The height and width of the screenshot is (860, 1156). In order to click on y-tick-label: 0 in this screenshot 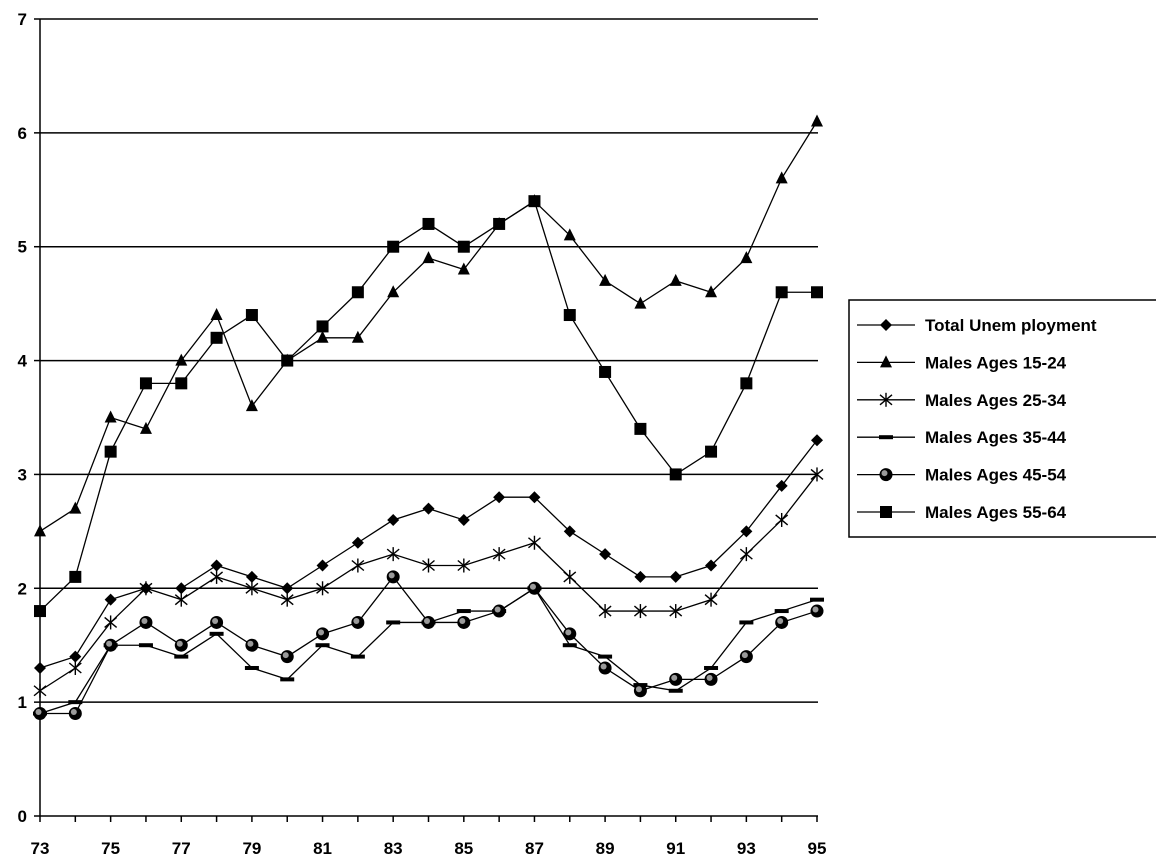, I will do `click(22, 816)`.